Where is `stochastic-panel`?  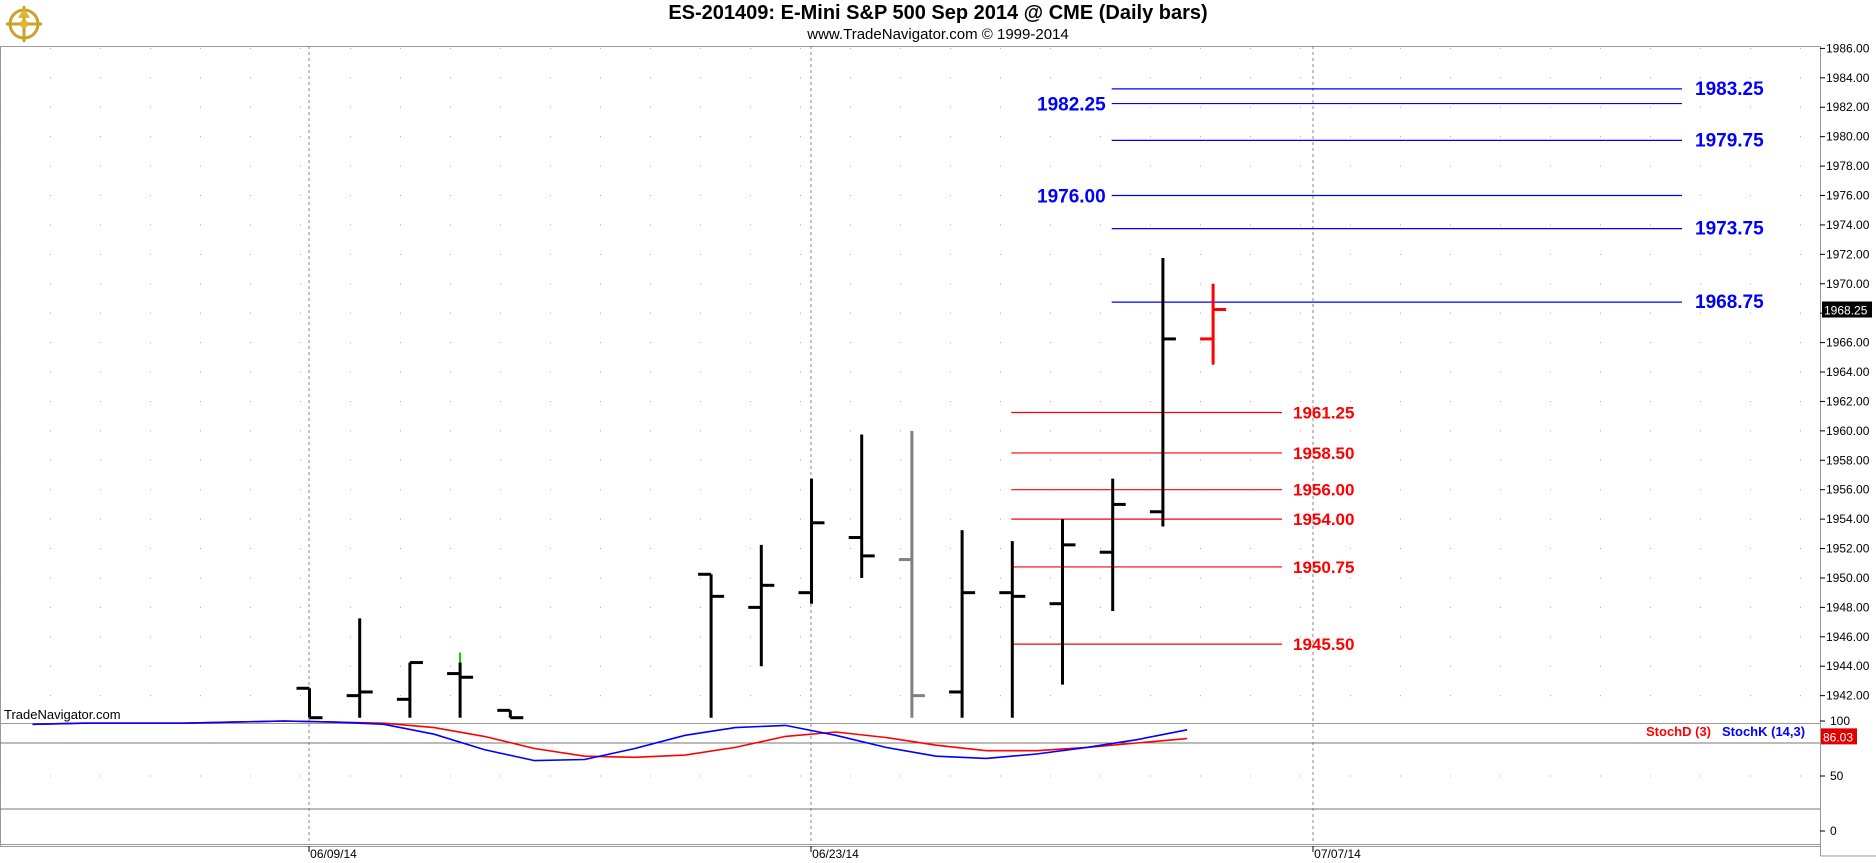 stochastic-panel is located at coordinates (910, 765).